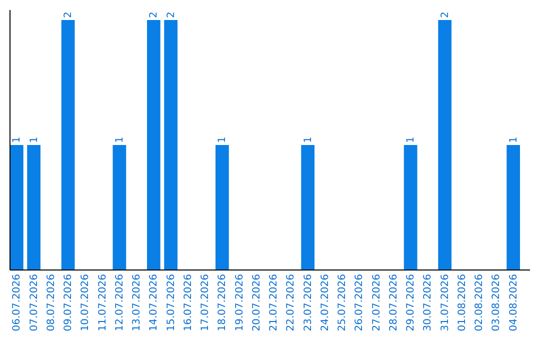 Image resolution: width=540 pixels, height=340 pixels. Describe the element at coordinates (120, 303) in the screenshot. I see `x-tick-label: 12.07.2026` at that location.